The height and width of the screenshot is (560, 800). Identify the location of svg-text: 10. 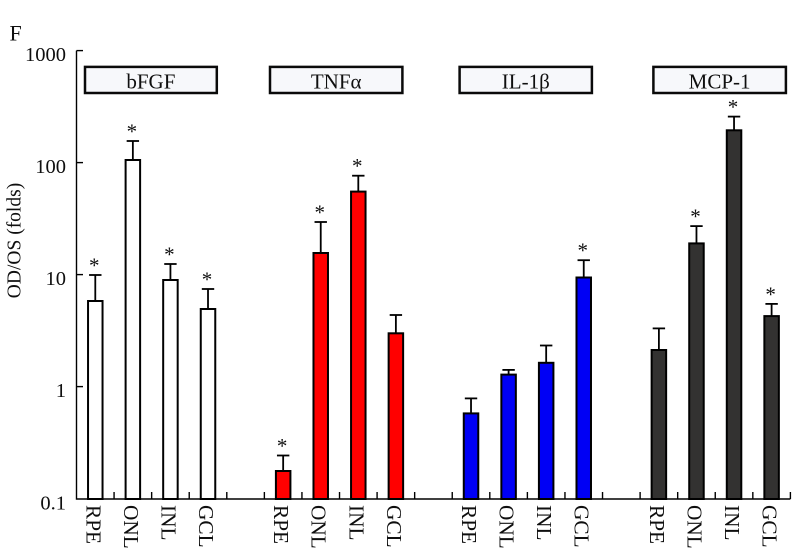
(56, 279).